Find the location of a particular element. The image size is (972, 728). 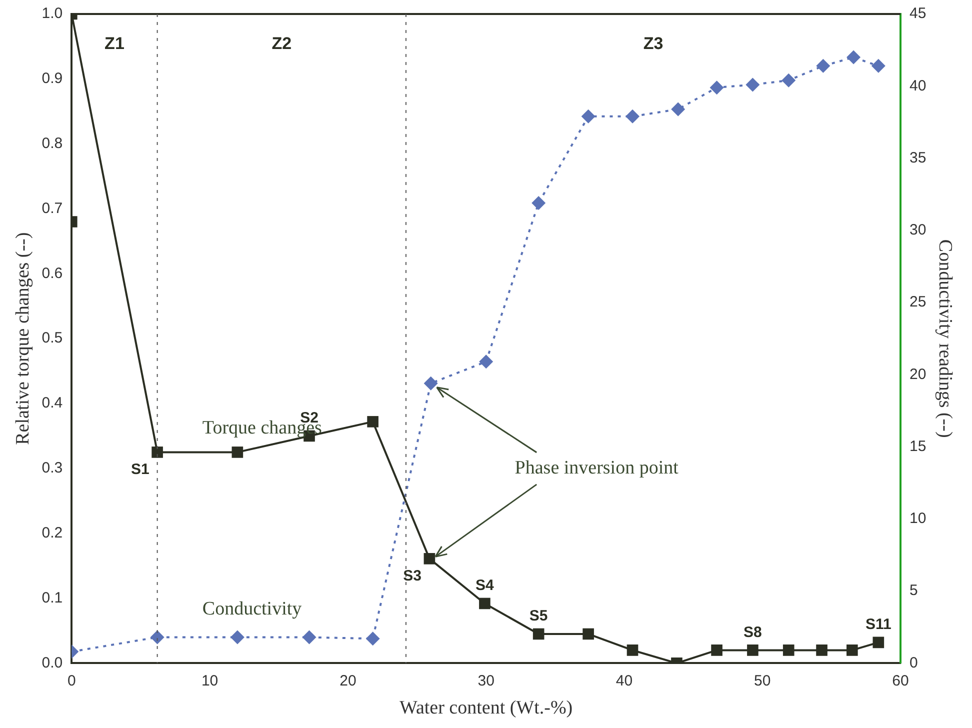

x-axis-title: Water content (Wt.-%) is located at coordinates (486, 708).